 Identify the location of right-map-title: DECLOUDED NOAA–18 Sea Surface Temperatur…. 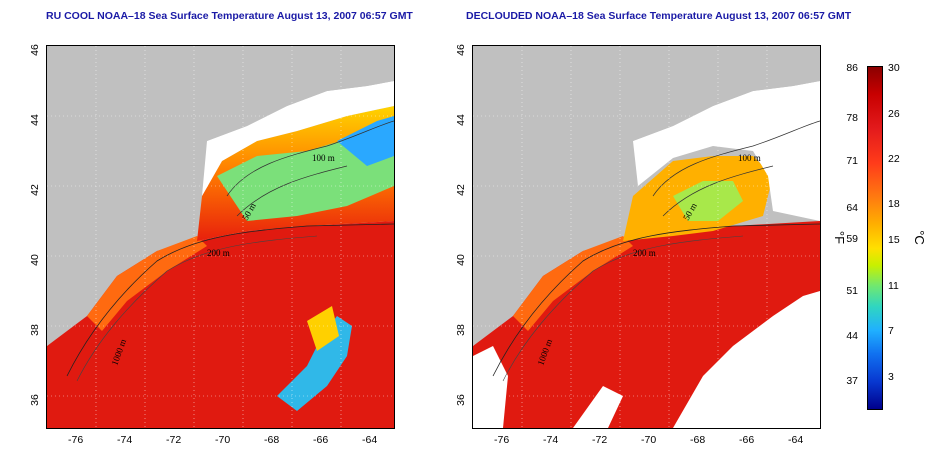
(659, 16).